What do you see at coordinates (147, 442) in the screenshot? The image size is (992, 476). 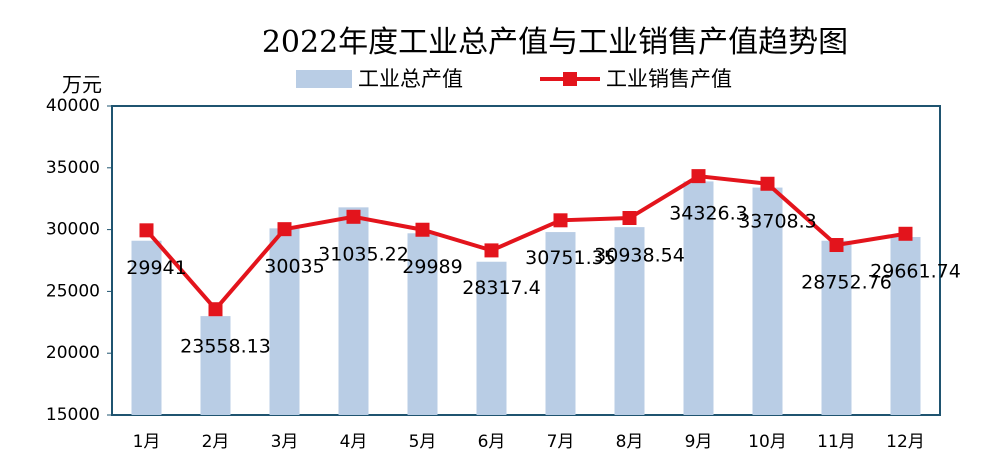 I see `x-tick-label: 1月` at bounding box center [147, 442].